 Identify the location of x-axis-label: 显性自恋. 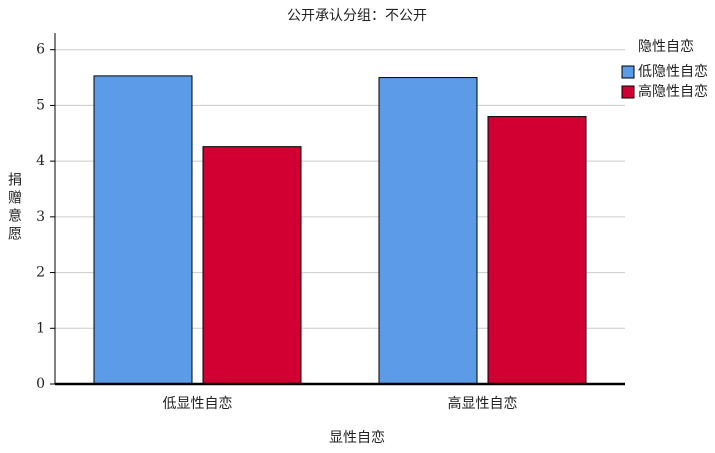
(357, 437).